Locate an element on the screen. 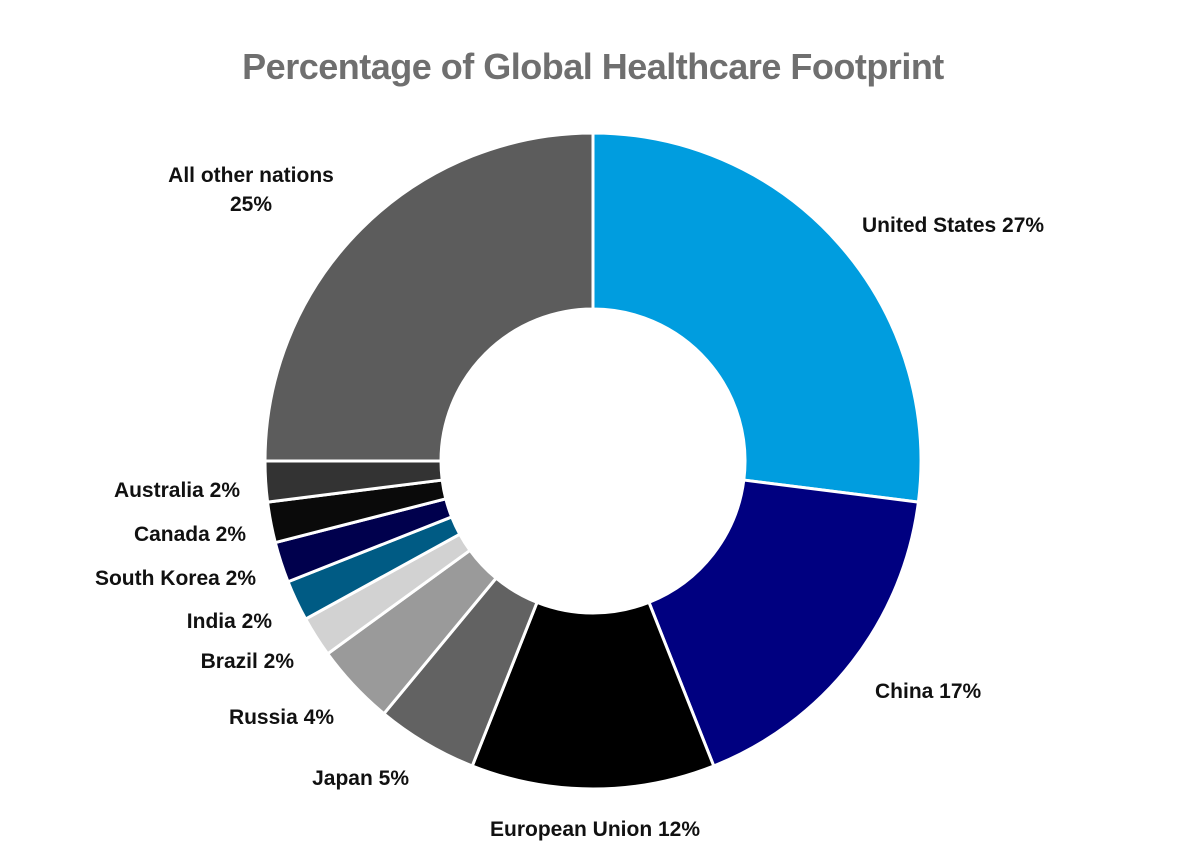 The image size is (1186, 860). slice-united-states is located at coordinates (757, 317).